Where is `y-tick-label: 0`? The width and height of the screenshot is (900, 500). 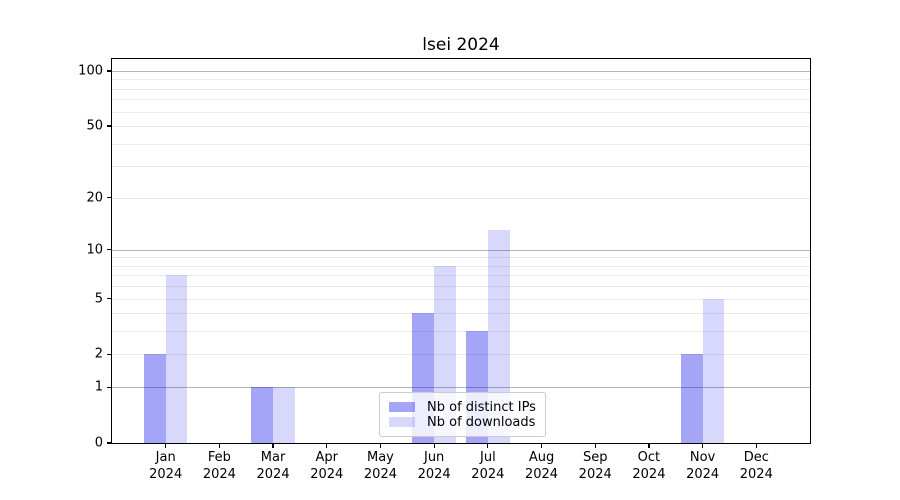
y-tick-label: 0 is located at coordinates (98, 443).